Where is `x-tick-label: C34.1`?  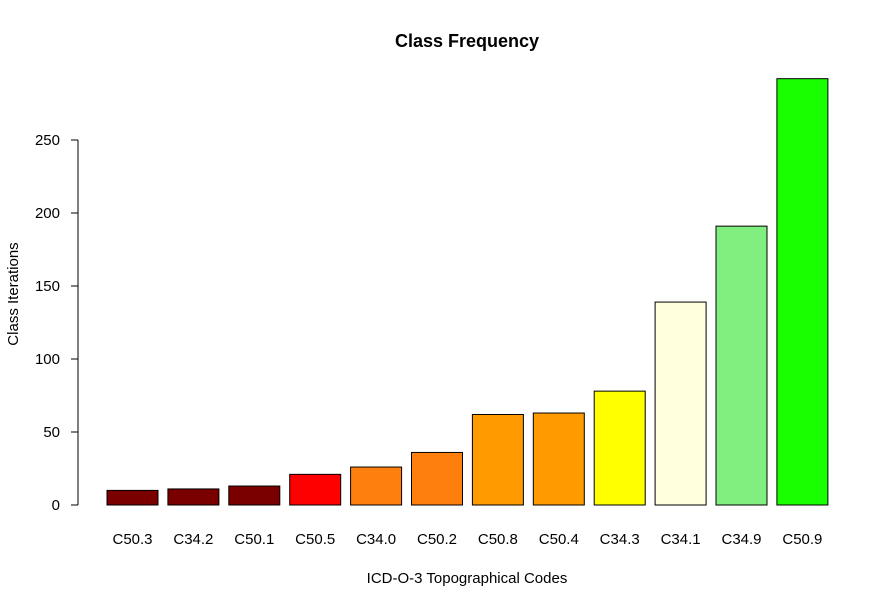 x-tick-label: C34.1 is located at coordinates (681, 539).